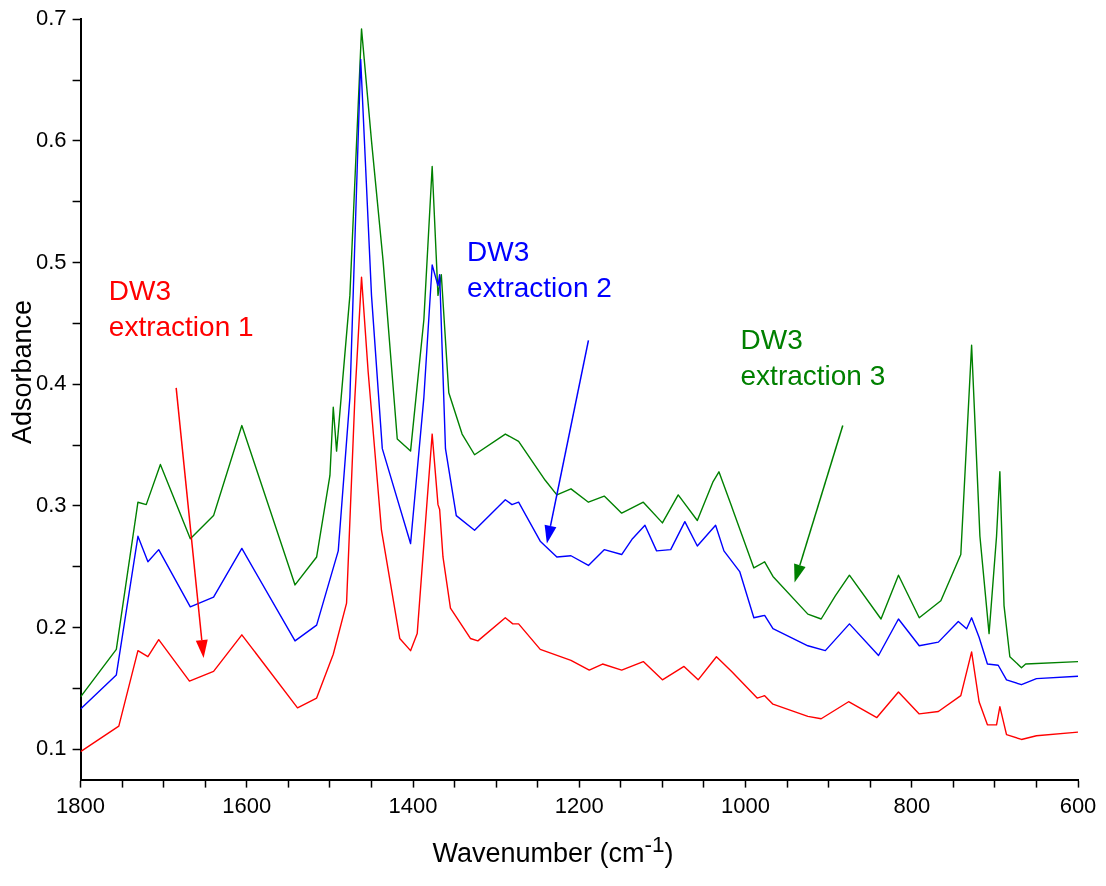  Describe the element at coordinates (21, 372) in the screenshot. I see `y-axis-title: Adsorbance` at that location.